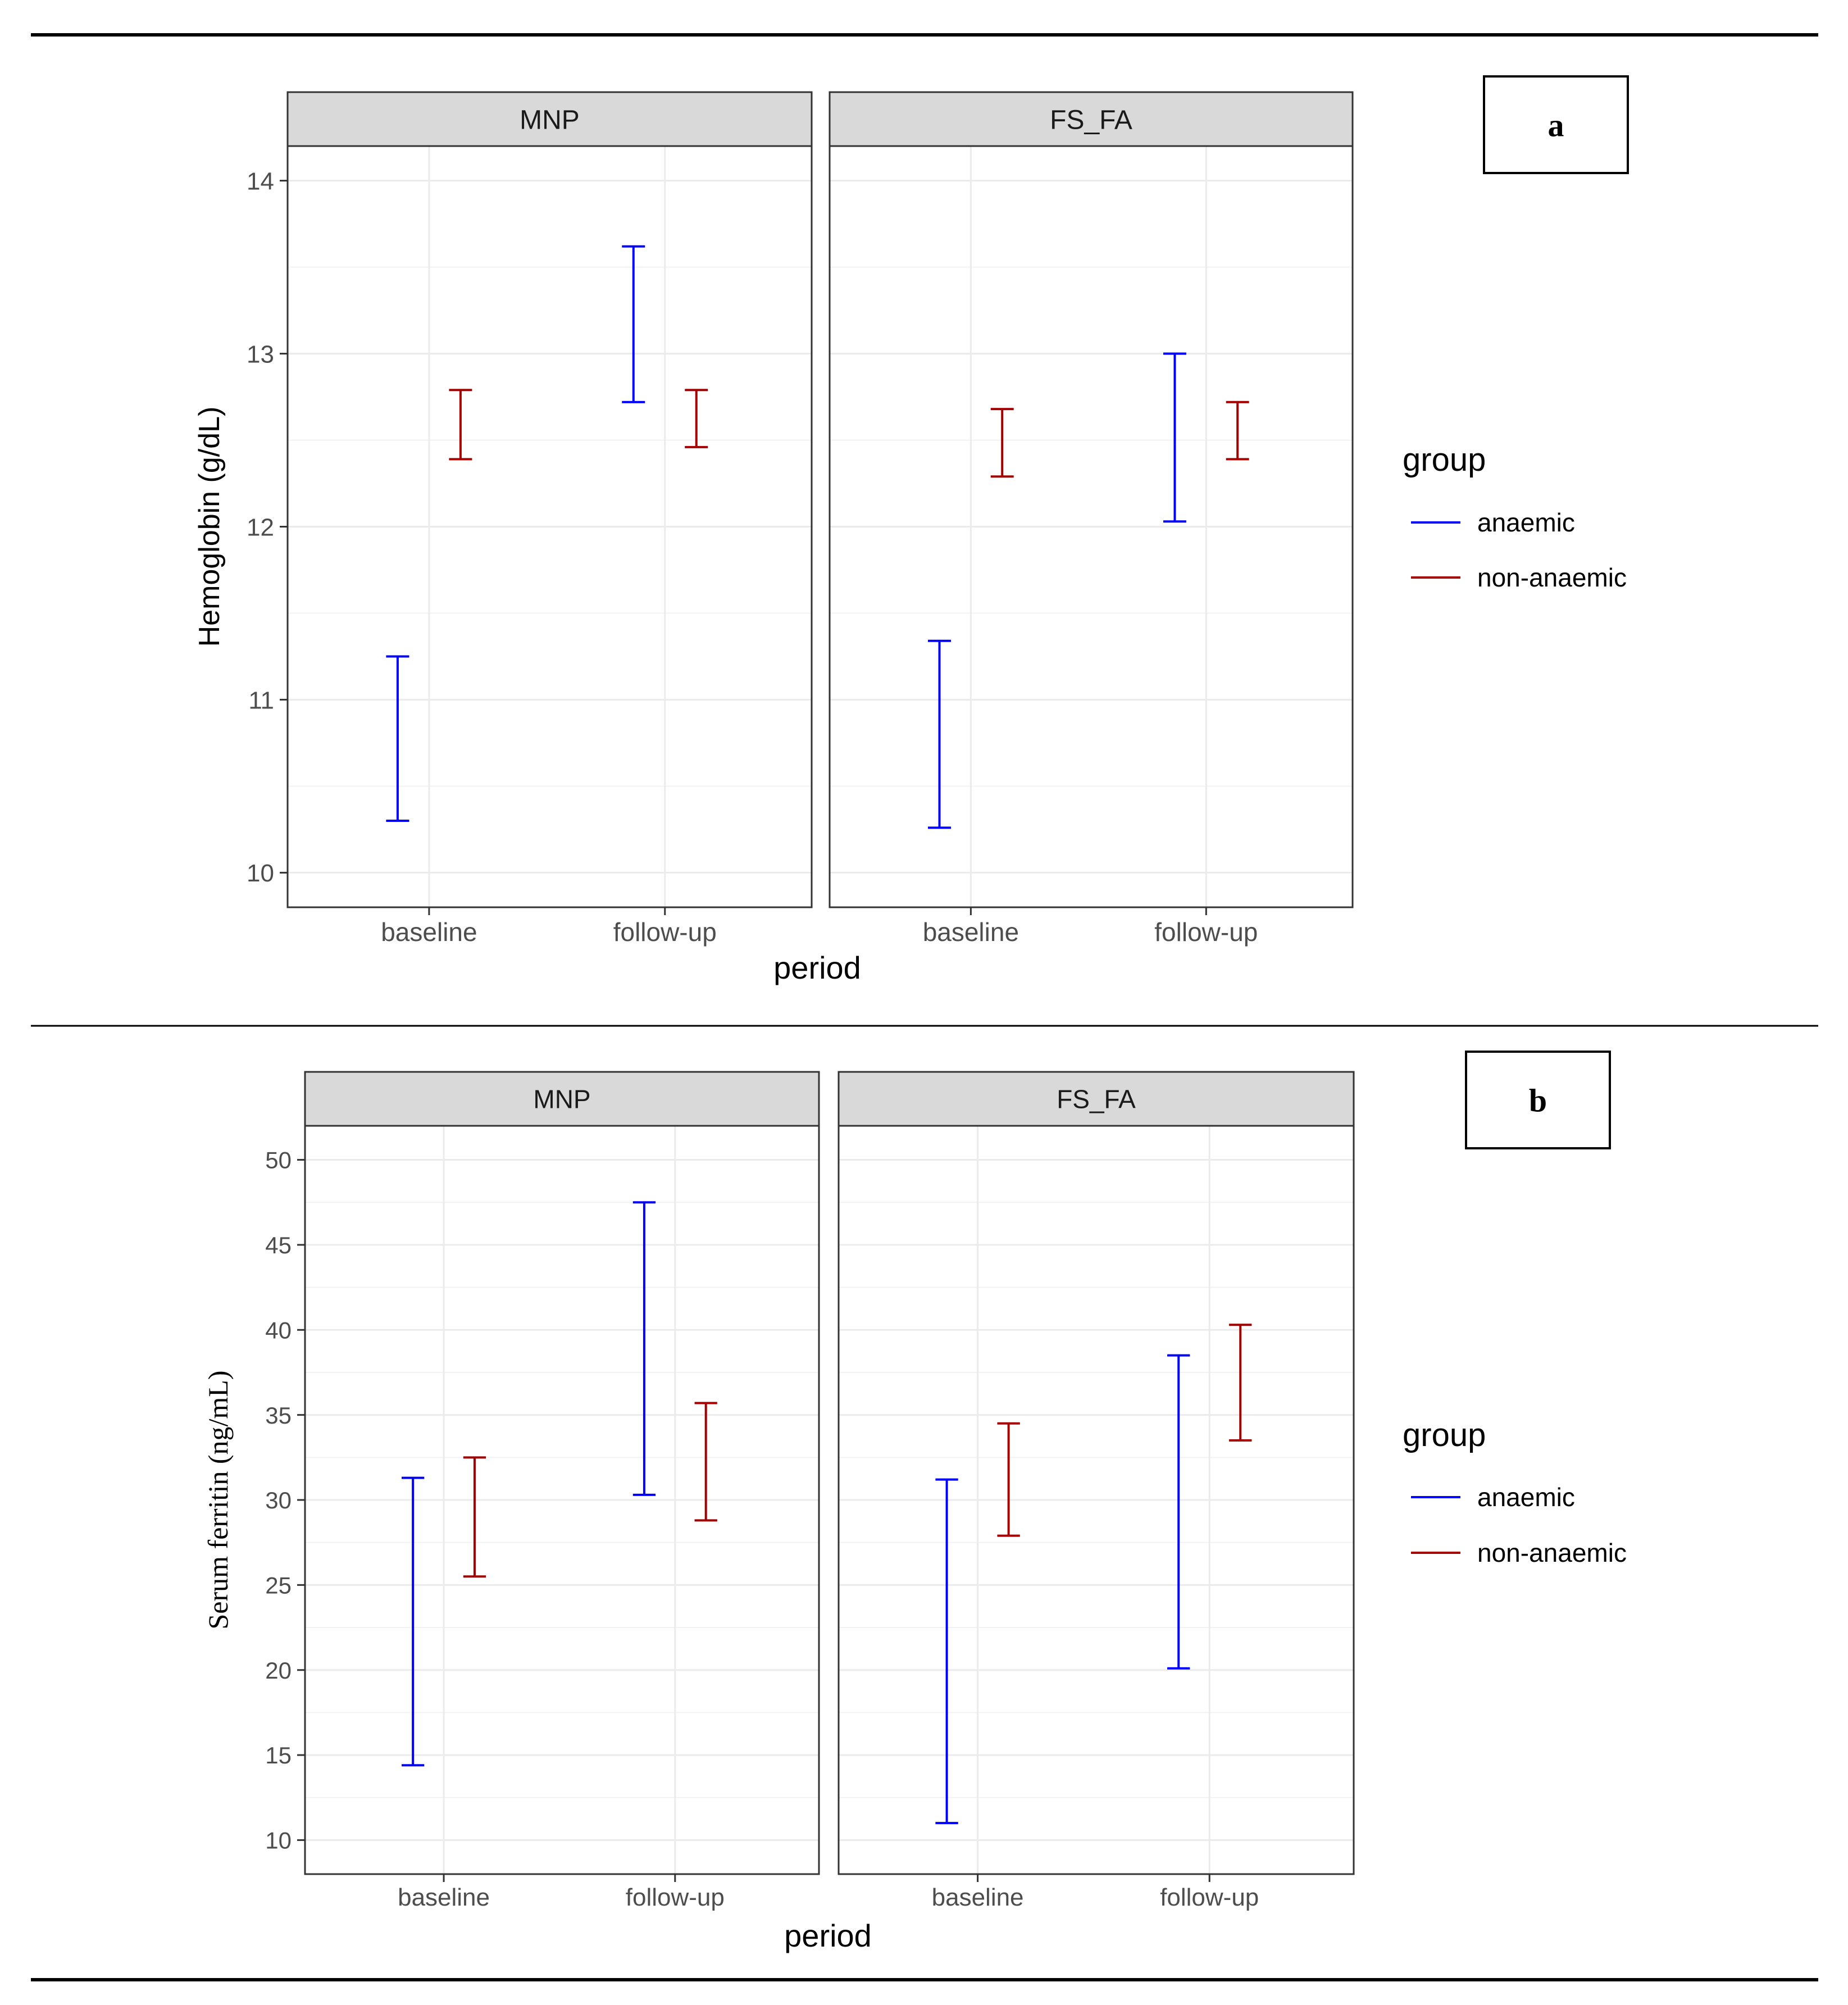 The height and width of the screenshot is (2005, 1848). Describe the element at coordinates (260, 181) in the screenshot. I see `y-tick-label: 14` at that location.